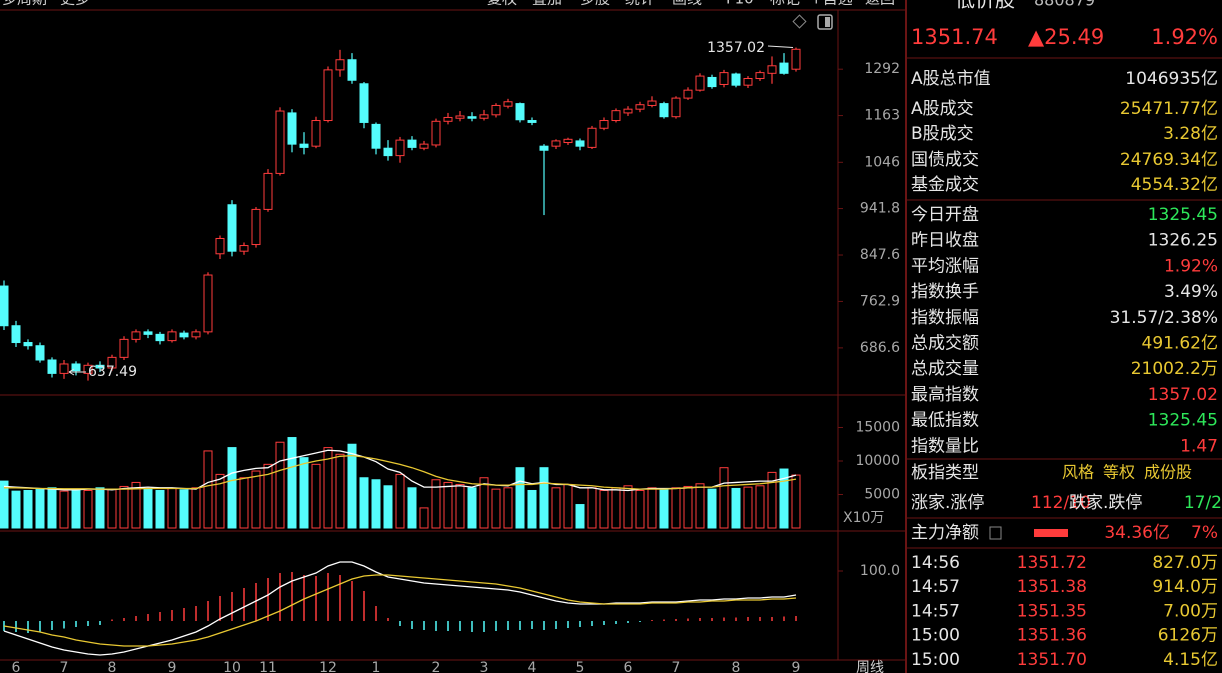 This screenshot has width=1222, height=673. Describe the element at coordinates (640, 4) in the screenshot. I see `toolbar-item: 统计` at that location.